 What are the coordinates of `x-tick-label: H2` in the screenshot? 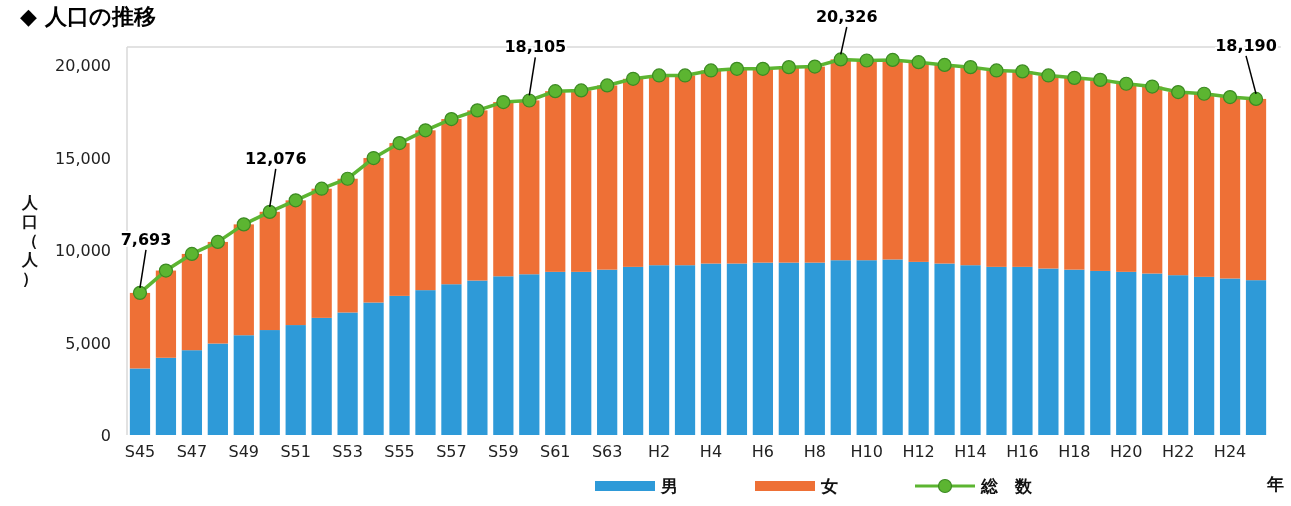 It's located at (659, 451).